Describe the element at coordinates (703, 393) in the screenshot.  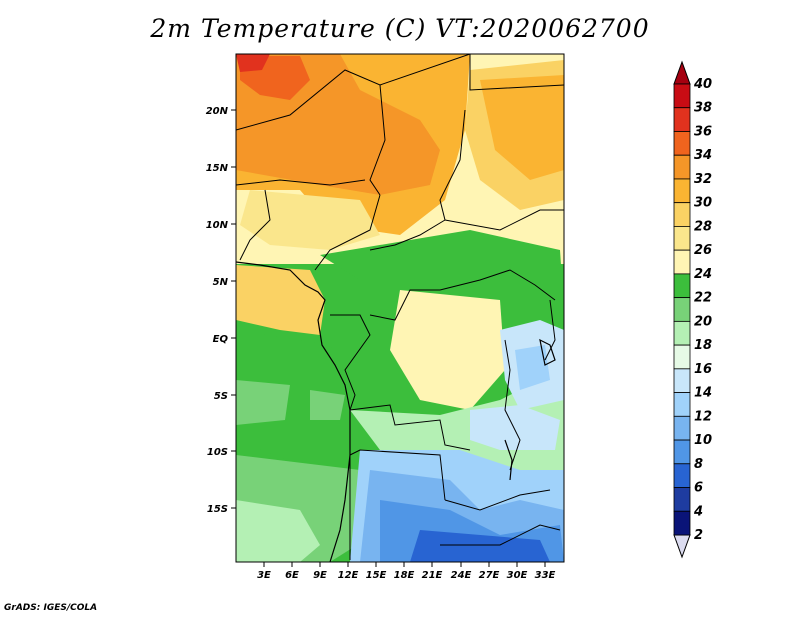
I see `colorbar-label: 14` at that location.